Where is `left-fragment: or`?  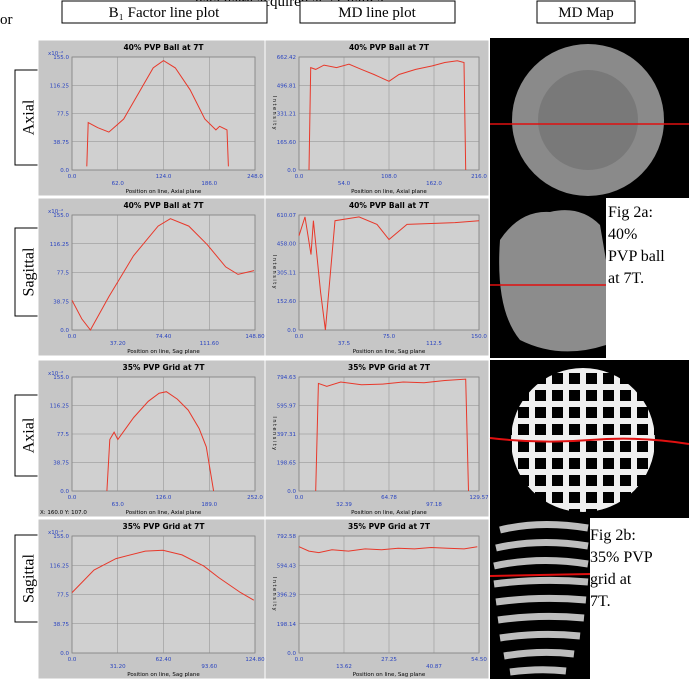
left-fragment: or is located at coordinates (6, 20).